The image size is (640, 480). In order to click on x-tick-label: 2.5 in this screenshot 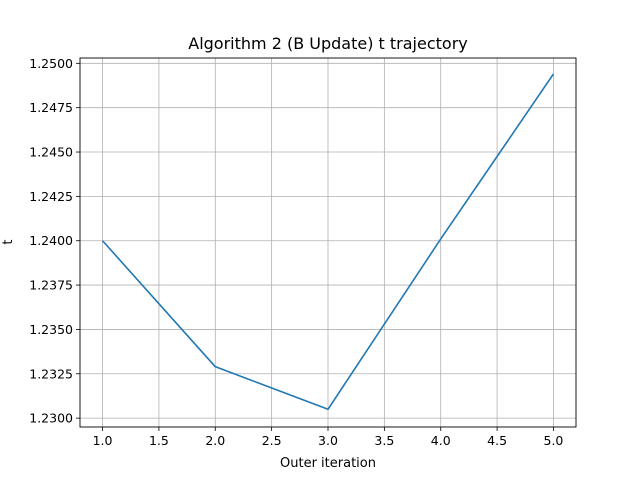, I will do `click(272, 440)`.